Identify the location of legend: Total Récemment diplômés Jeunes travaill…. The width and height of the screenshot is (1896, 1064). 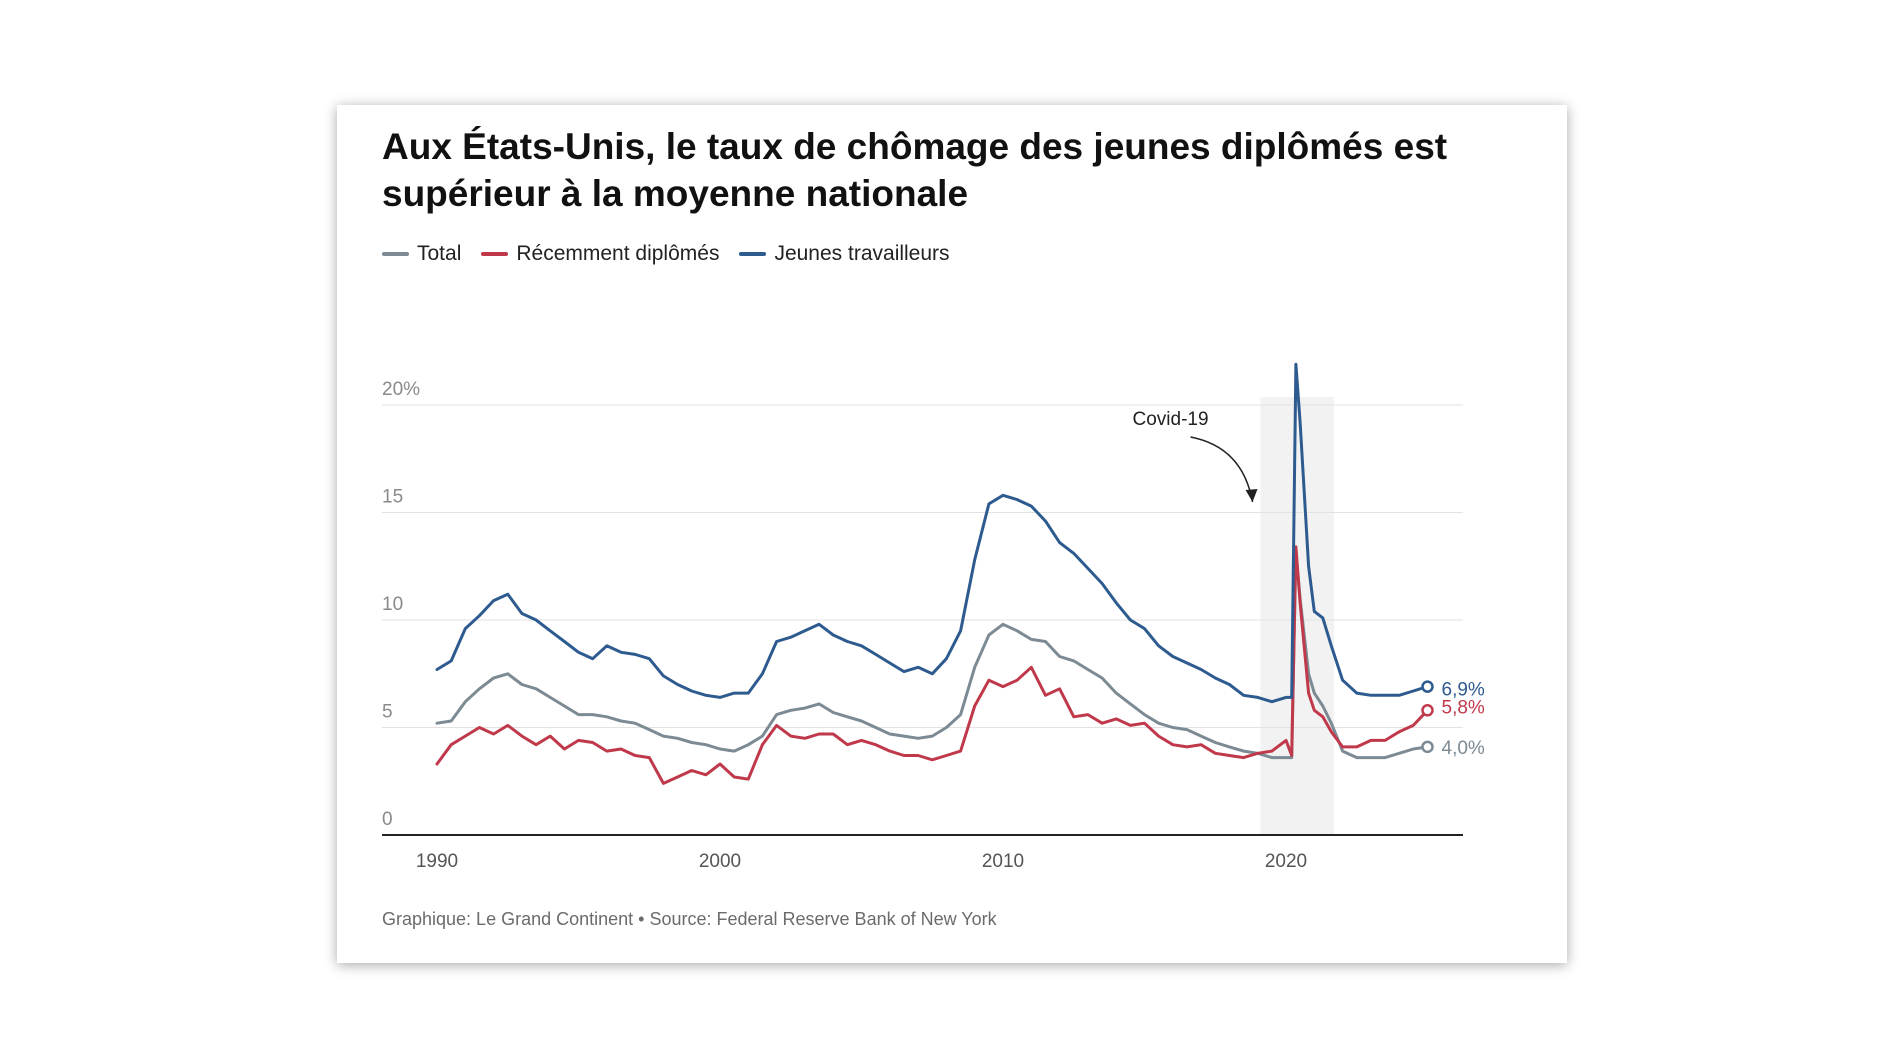
(676, 254).